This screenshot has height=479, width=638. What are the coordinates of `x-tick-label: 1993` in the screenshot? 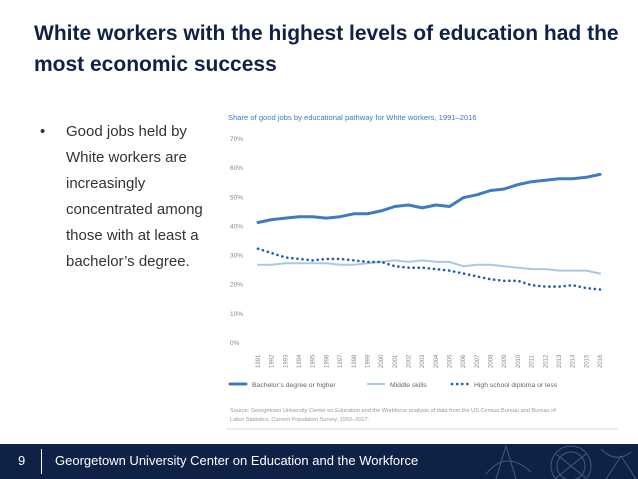 It's located at (286, 361).